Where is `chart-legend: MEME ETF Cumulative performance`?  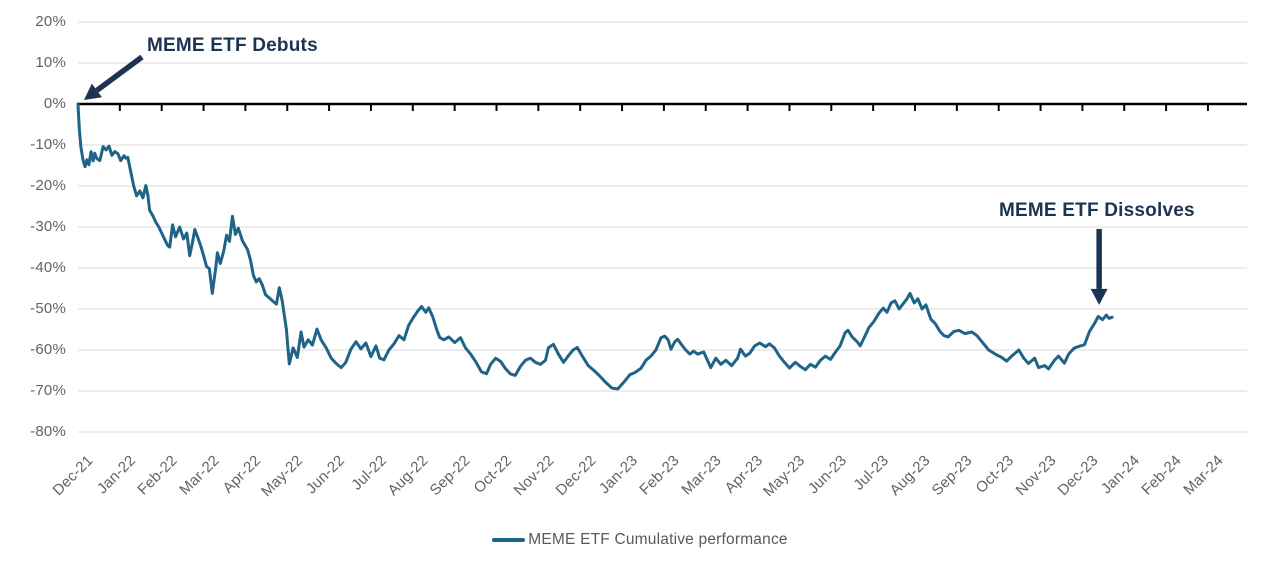 chart-legend: MEME ETF Cumulative performance is located at coordinates (640, 540).